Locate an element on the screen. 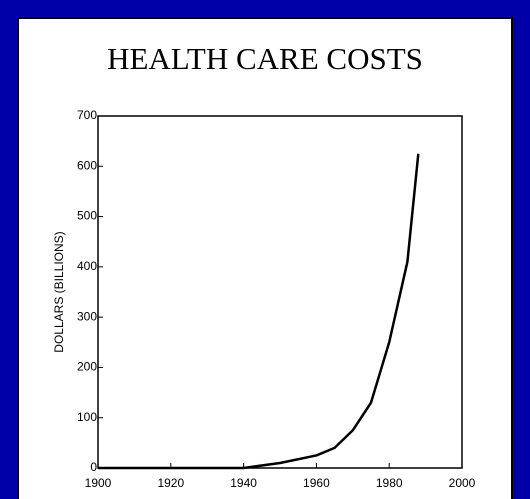 The height and width of the screenshot is (499, 530). x-tick-label: 1980 is located at coordinates (389, 483).